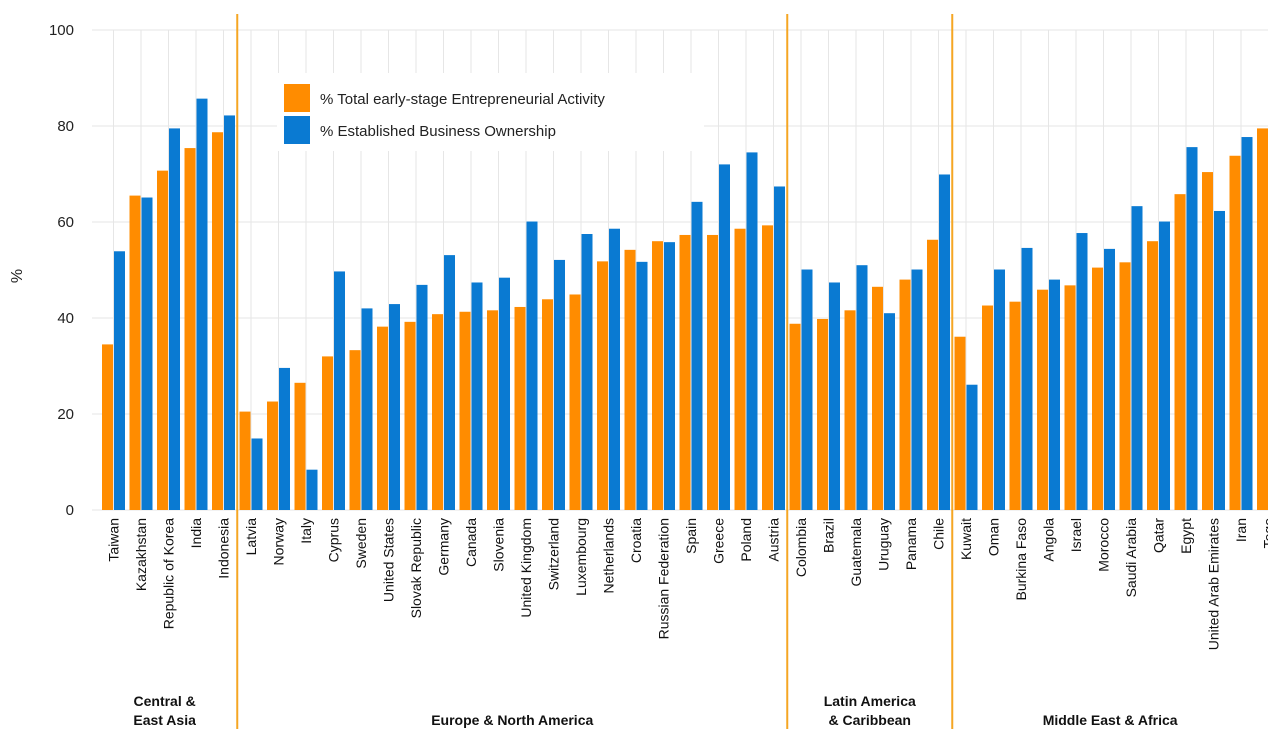 This screenshot has width=1268, height=729. I want to click on legend-swatch-ebo, so click(297, 130).